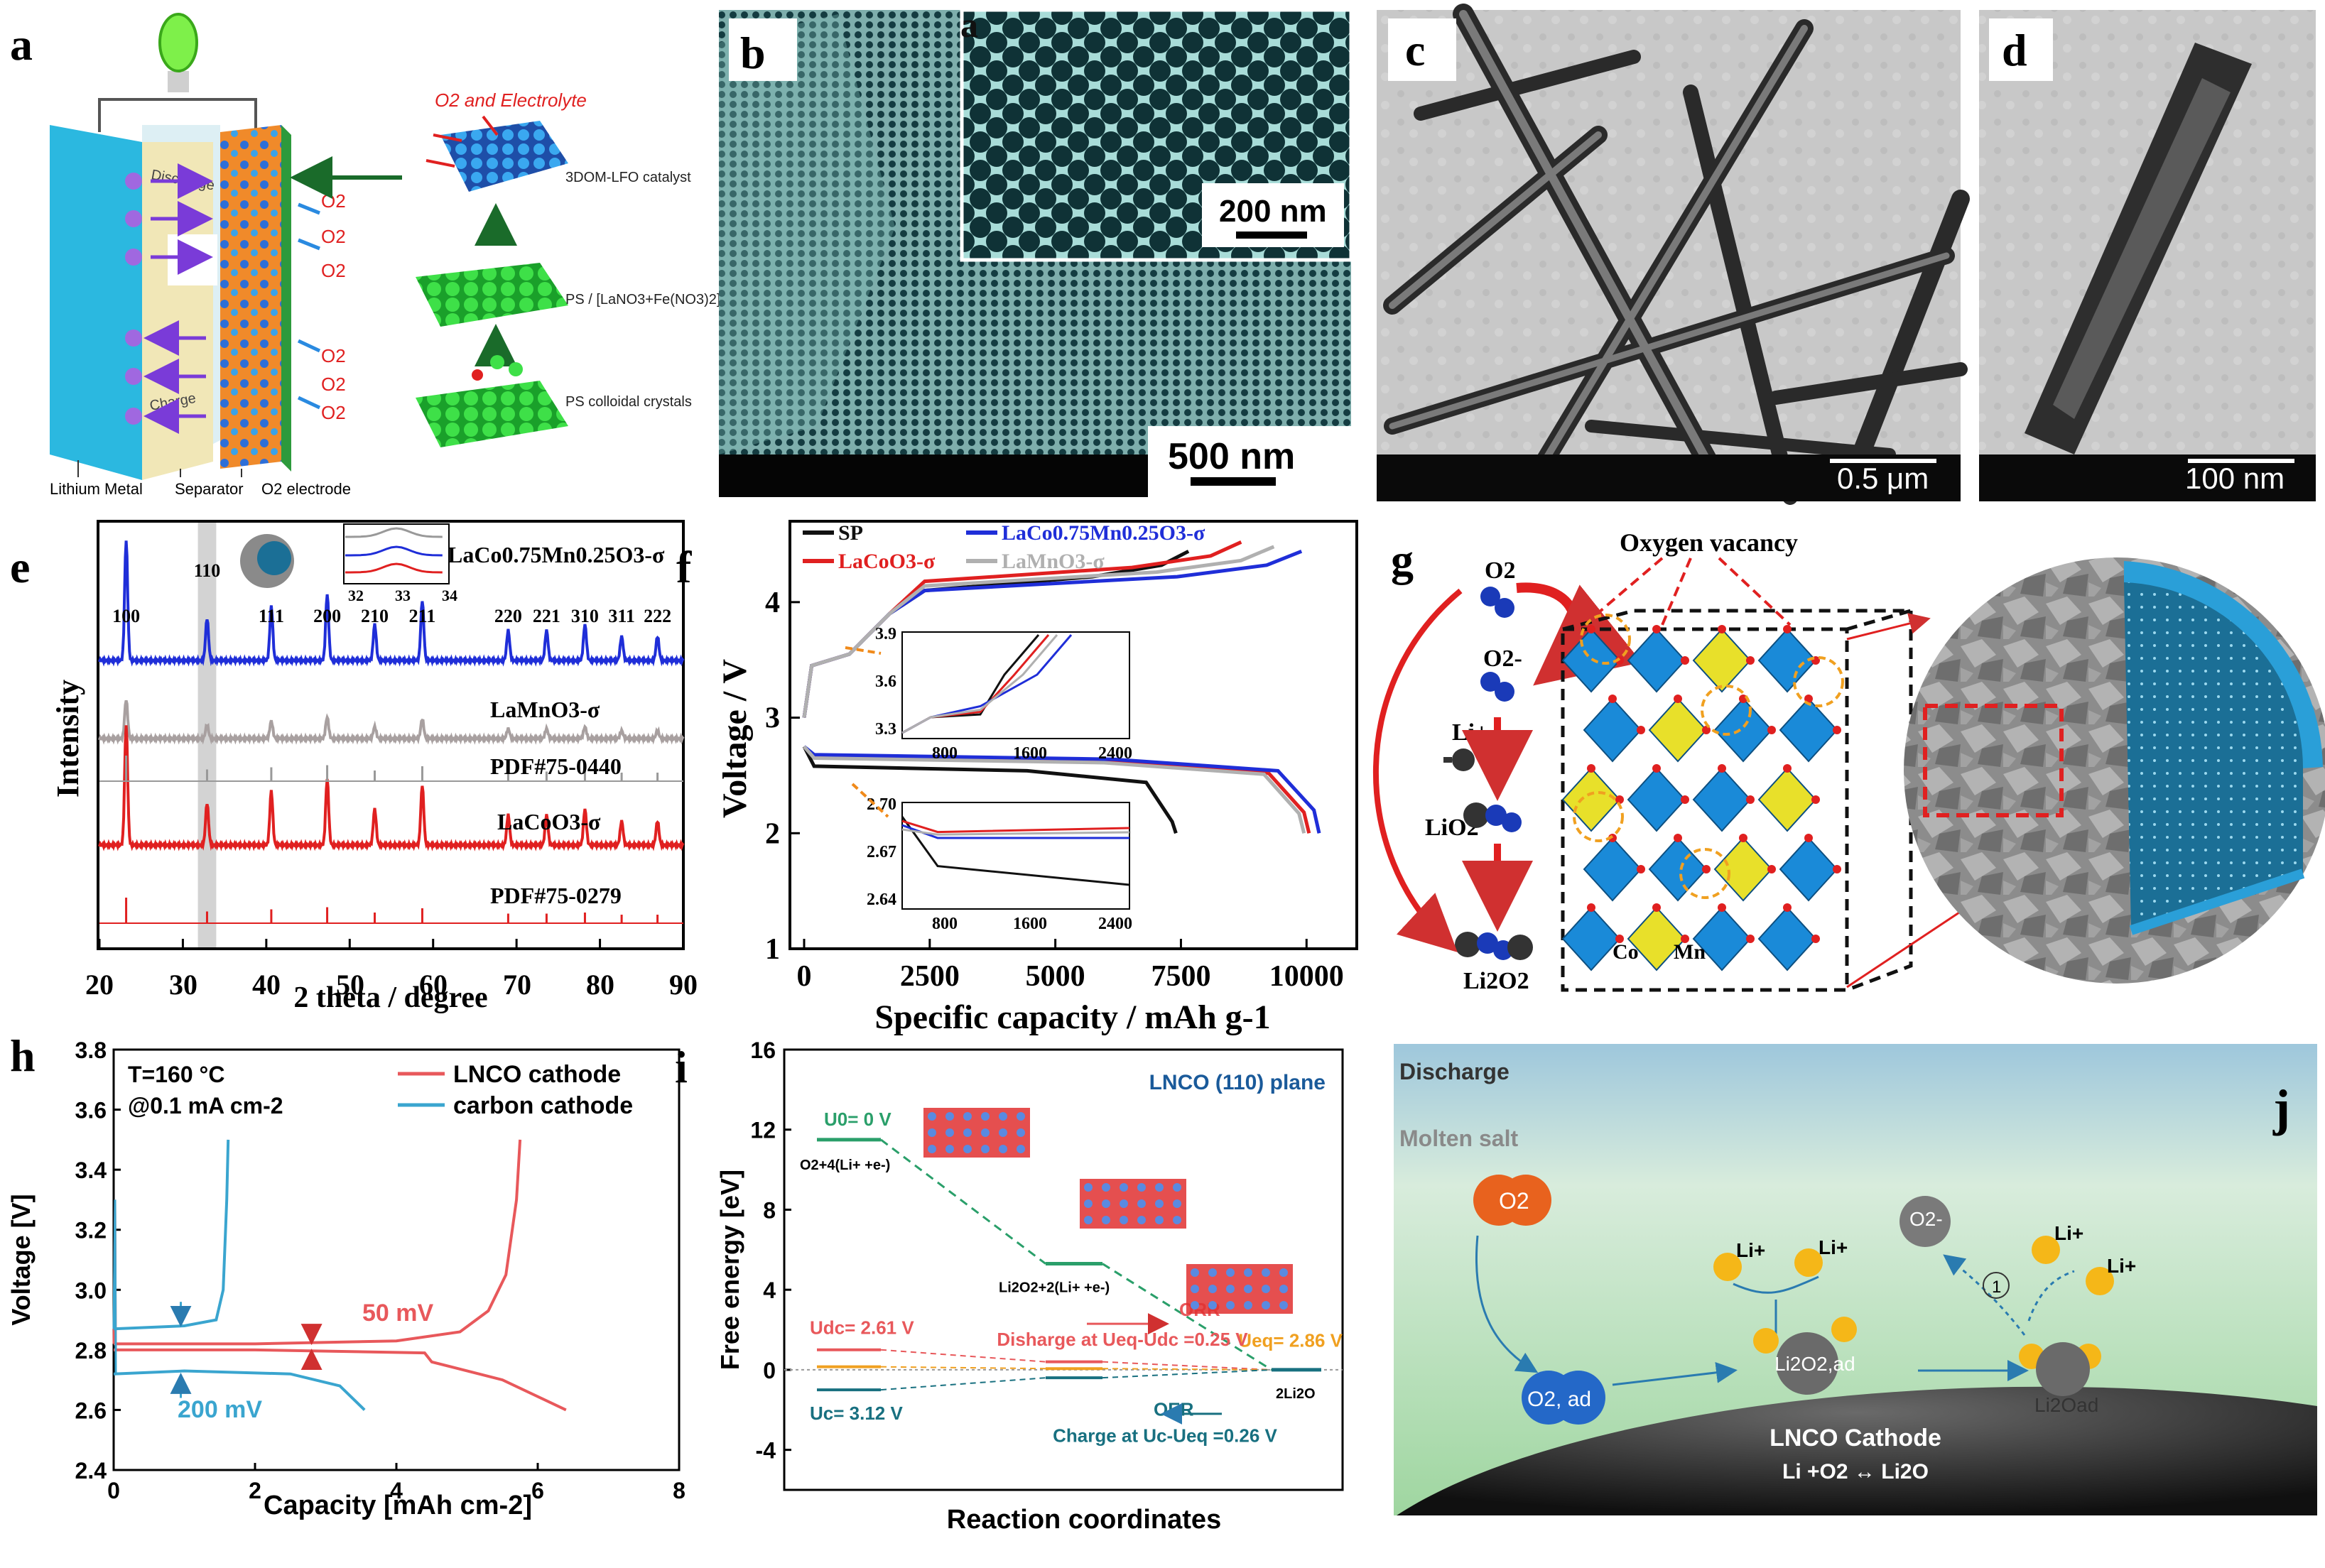 This screenshot has height=1568, width=2325. I want to click on h-condition-current: @0.1 mA cm-2, so click(205, 1105).